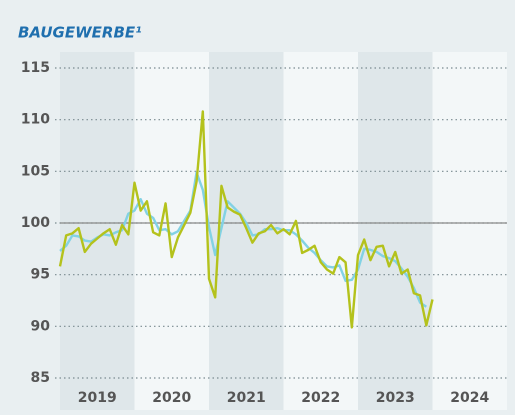 This screenshot has width=515, height=415. I want to click on y-tick-label: 100, so click(35, 223).